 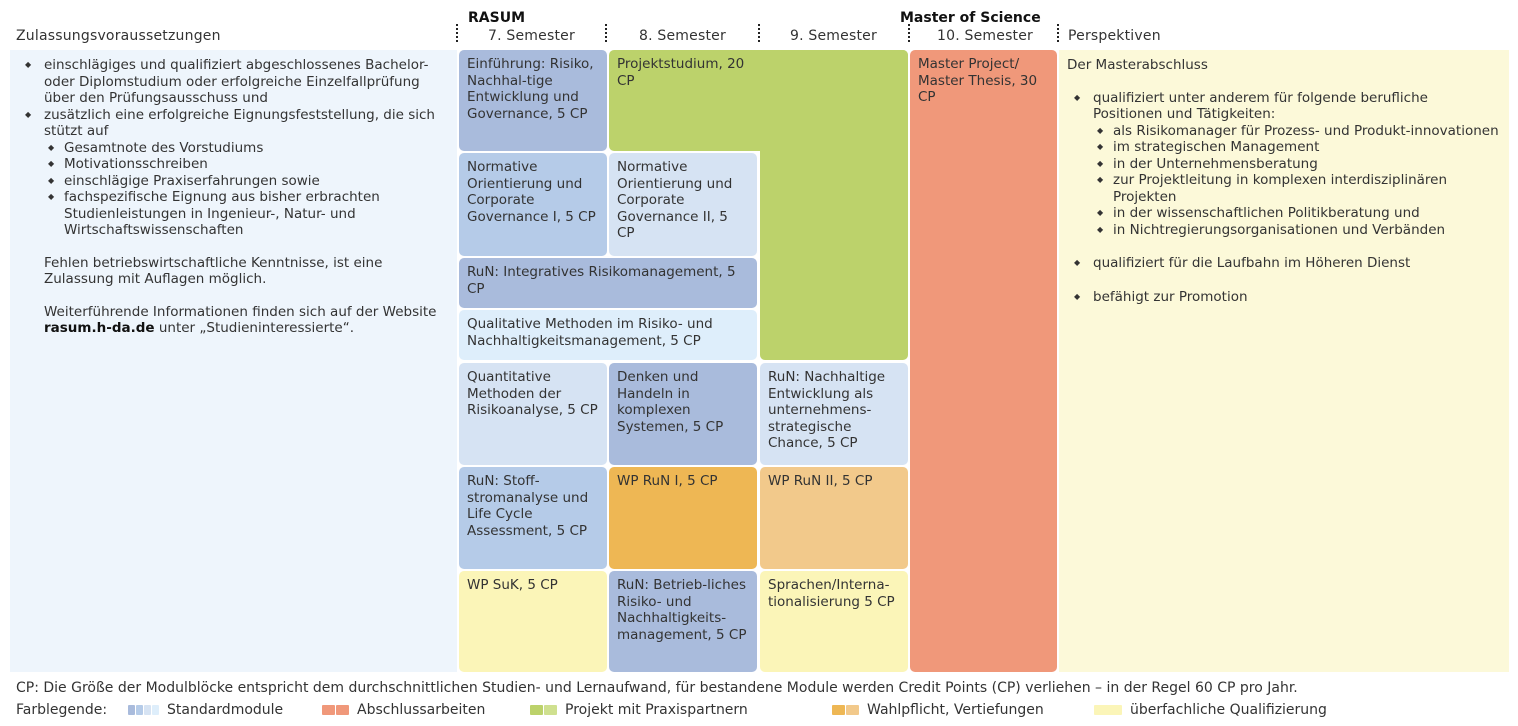 I want to click on legend-label: Wahlpflicht, Vertiefungen, so click(x=955, y=710).